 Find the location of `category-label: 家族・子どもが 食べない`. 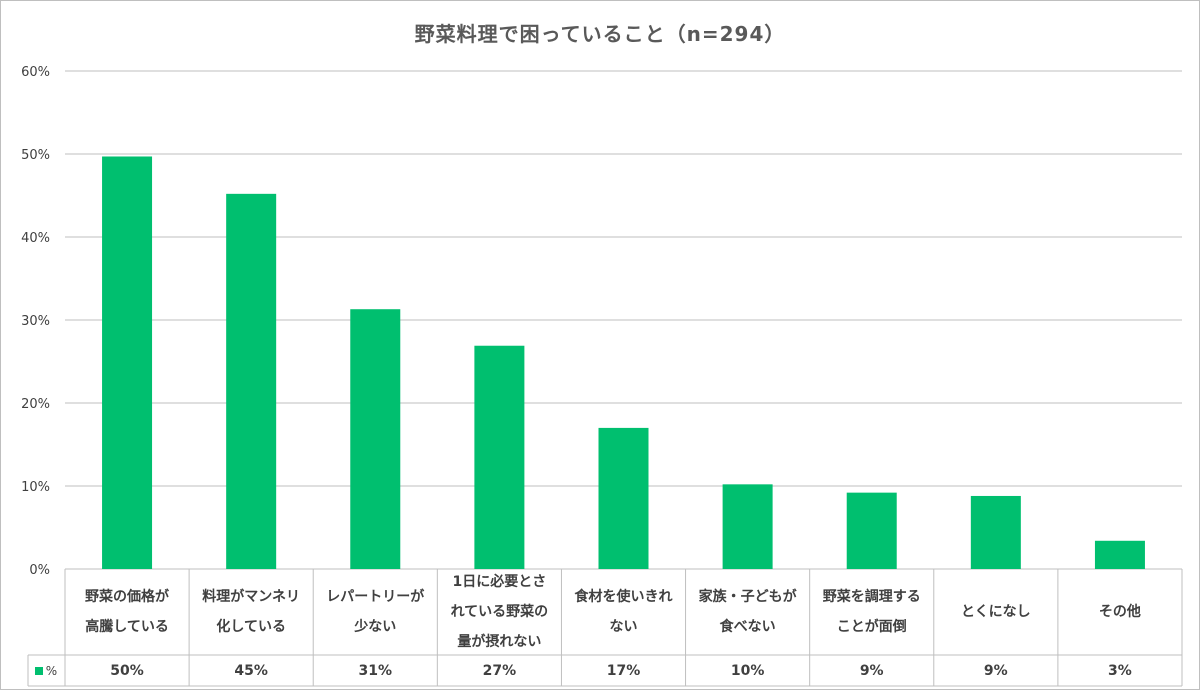

category-label: 家族・子どもが 食べない is located at coordinates (747, 612).